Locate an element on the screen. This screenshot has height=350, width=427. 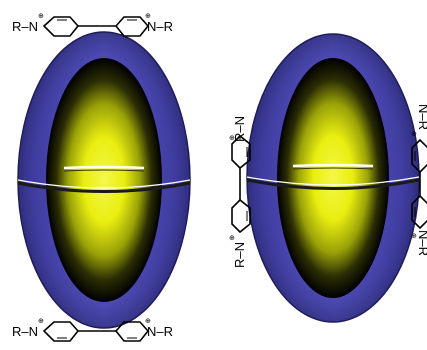
charge-left-bottom-right: ⊕ is located at coordinates (148, 321).